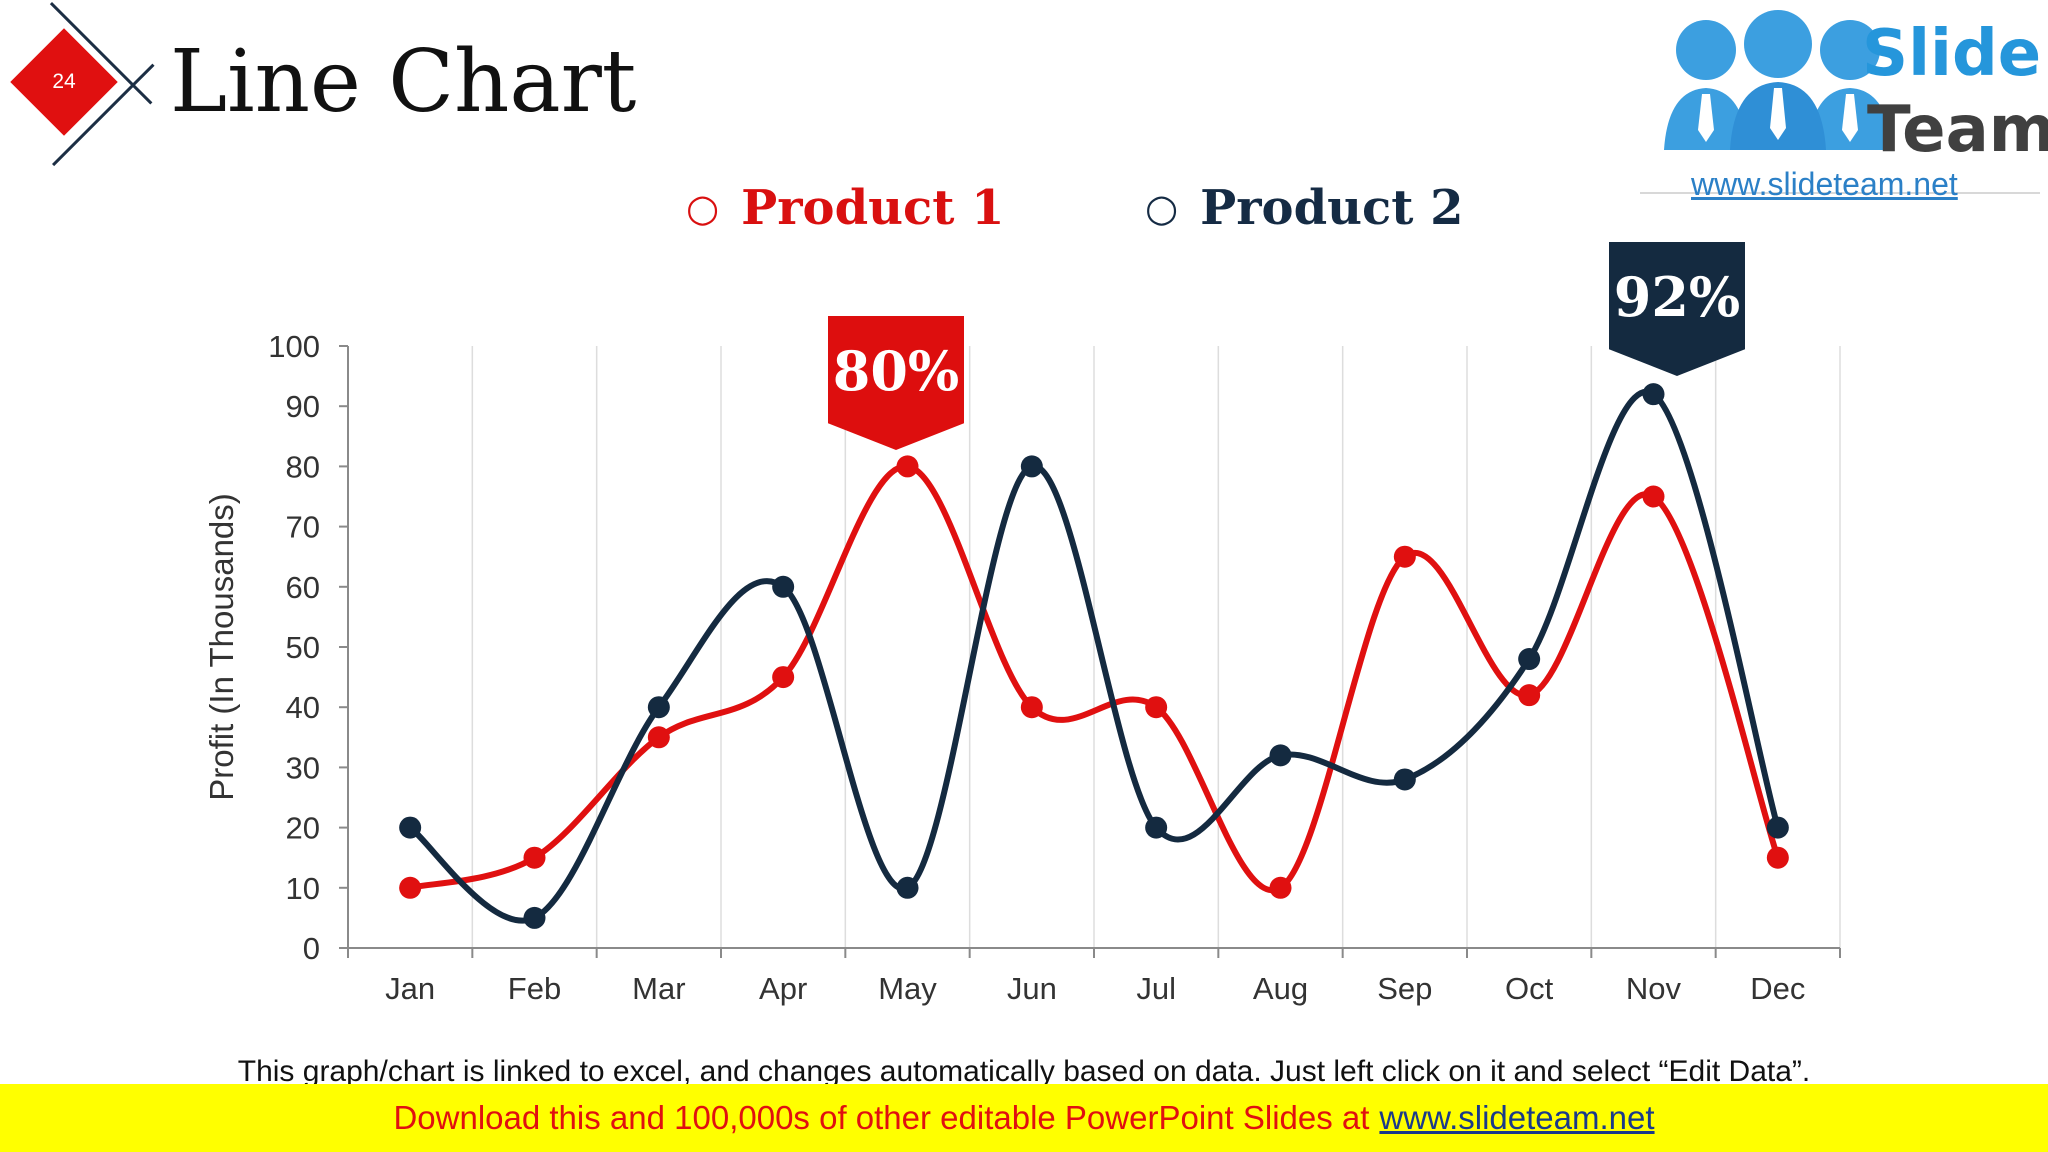 This screenshot has width=2048, height=1152. What do you see at coordinates (303, 647) in the screenshot?
I see `y-tick-label: 50` at bounding box center [303, 647].